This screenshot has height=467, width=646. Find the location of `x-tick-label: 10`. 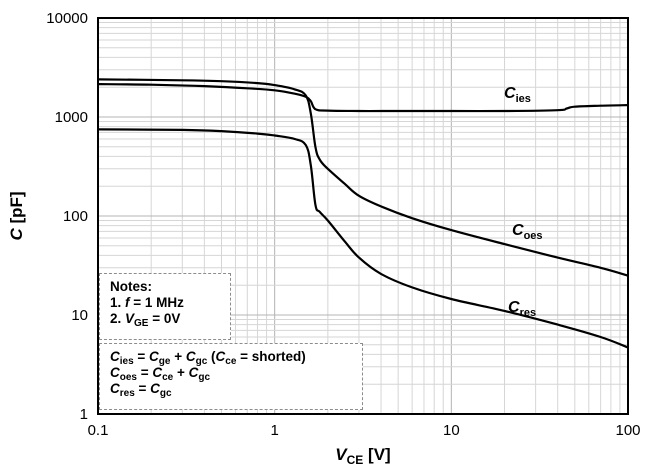

x-tick-label: 10 is located at coordinates (451, 430).